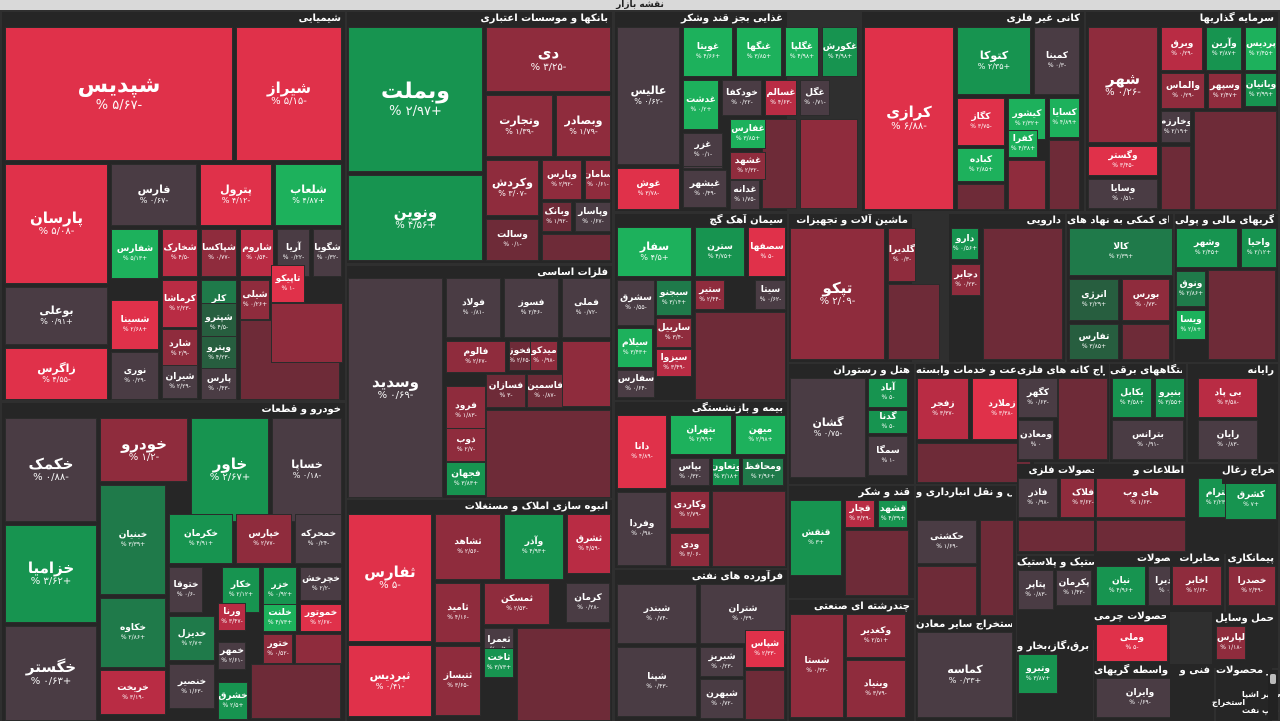 Image resolution: width=1280 pixels, height=721 pixels. I want to click on sector-title-small: سایر اشیا, so click(1261, 694).